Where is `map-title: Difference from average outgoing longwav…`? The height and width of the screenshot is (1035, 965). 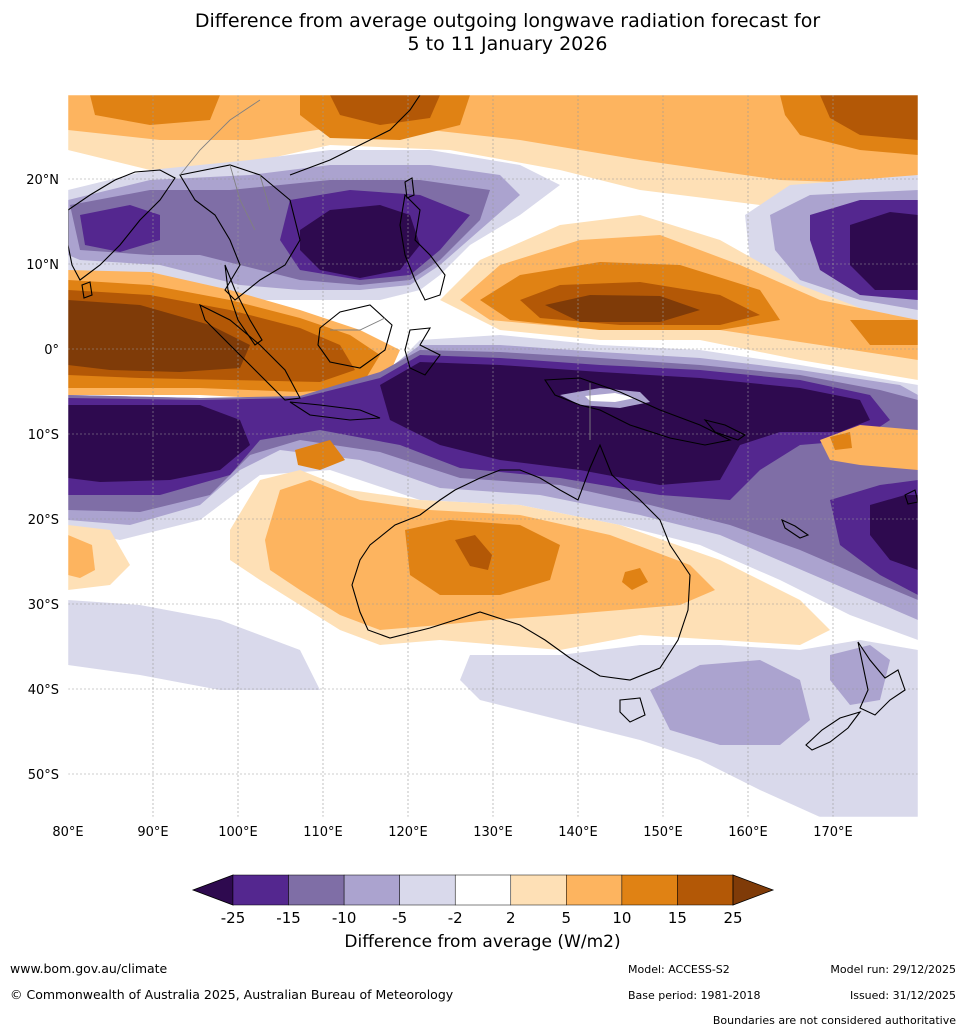
map-title: Difference from average outgoing longwav… is located at coordinates (482, 33).